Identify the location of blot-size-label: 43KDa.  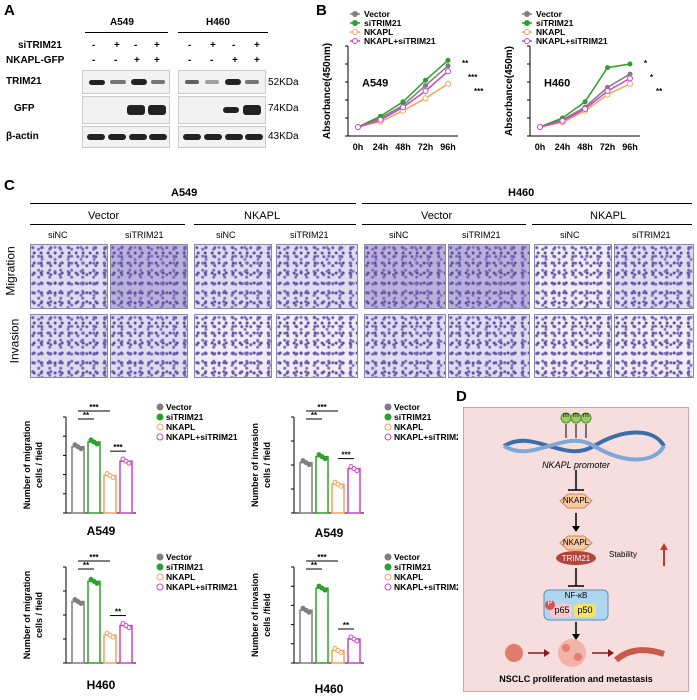
(283, 136).